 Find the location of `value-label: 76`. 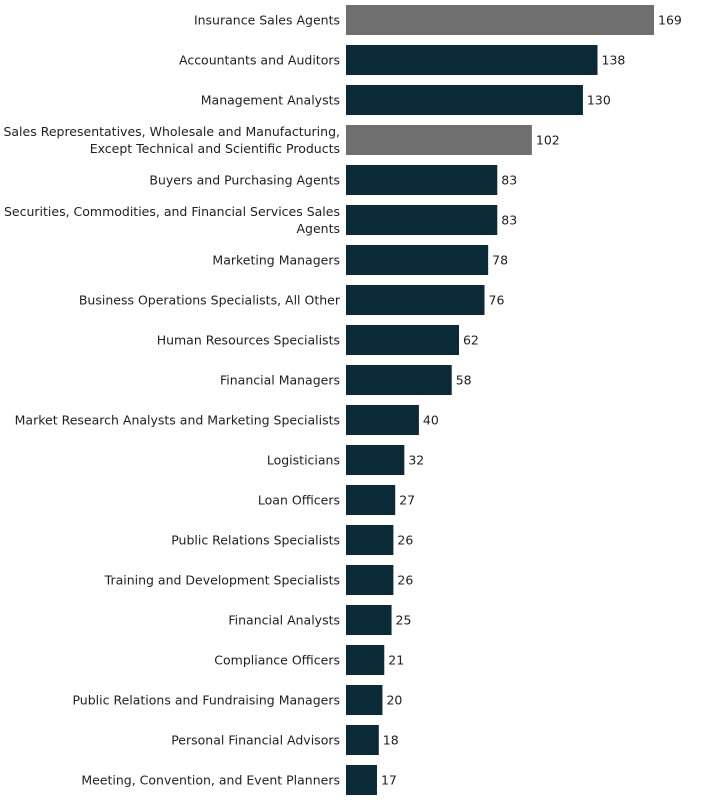

value-label: 76 is located at coordinates (497, 300).